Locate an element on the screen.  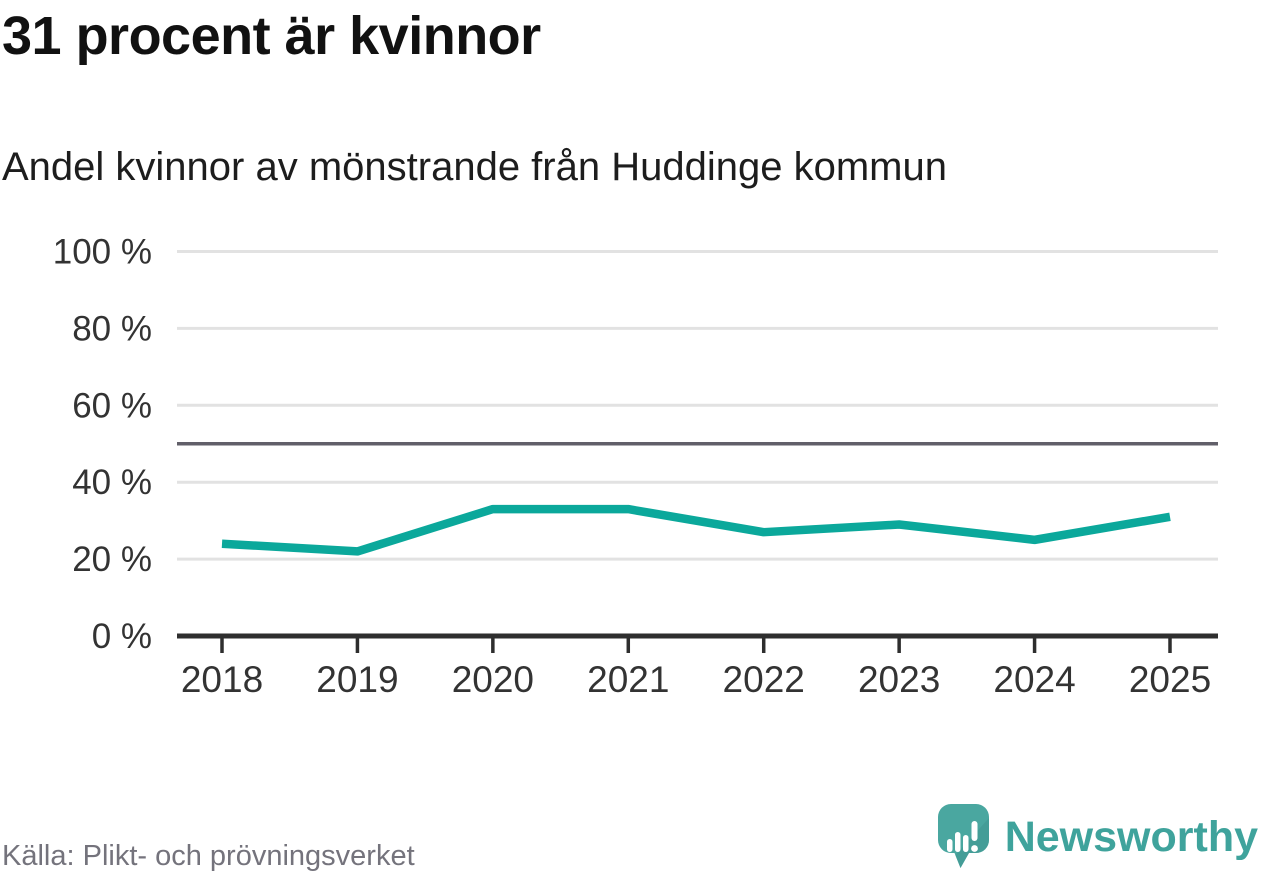
y-axis-tick-label: 40 % is located at coordinates (112, 482).